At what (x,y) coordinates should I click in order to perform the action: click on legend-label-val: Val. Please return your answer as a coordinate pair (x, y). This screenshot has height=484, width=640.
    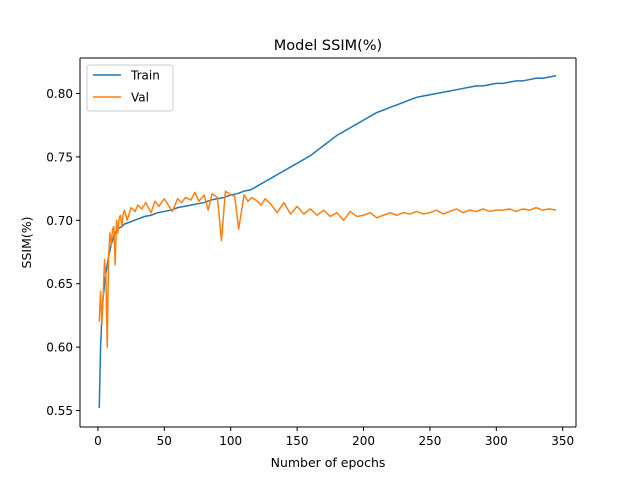
    Looking at the image, I should click on (140, 98).